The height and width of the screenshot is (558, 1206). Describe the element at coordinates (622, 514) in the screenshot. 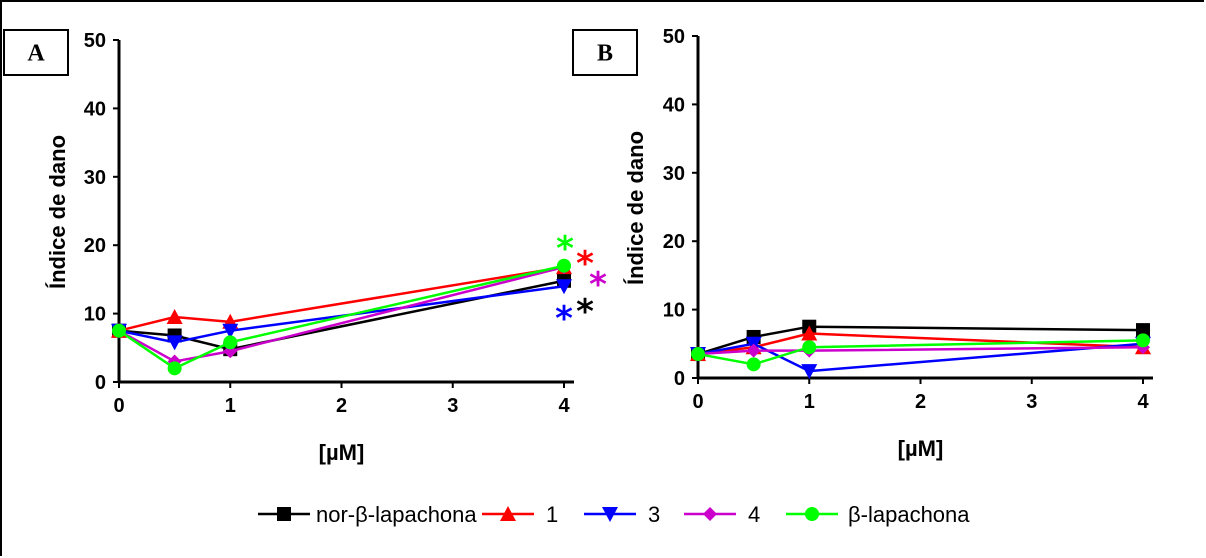

I see `legend-entry: 3` at that location.